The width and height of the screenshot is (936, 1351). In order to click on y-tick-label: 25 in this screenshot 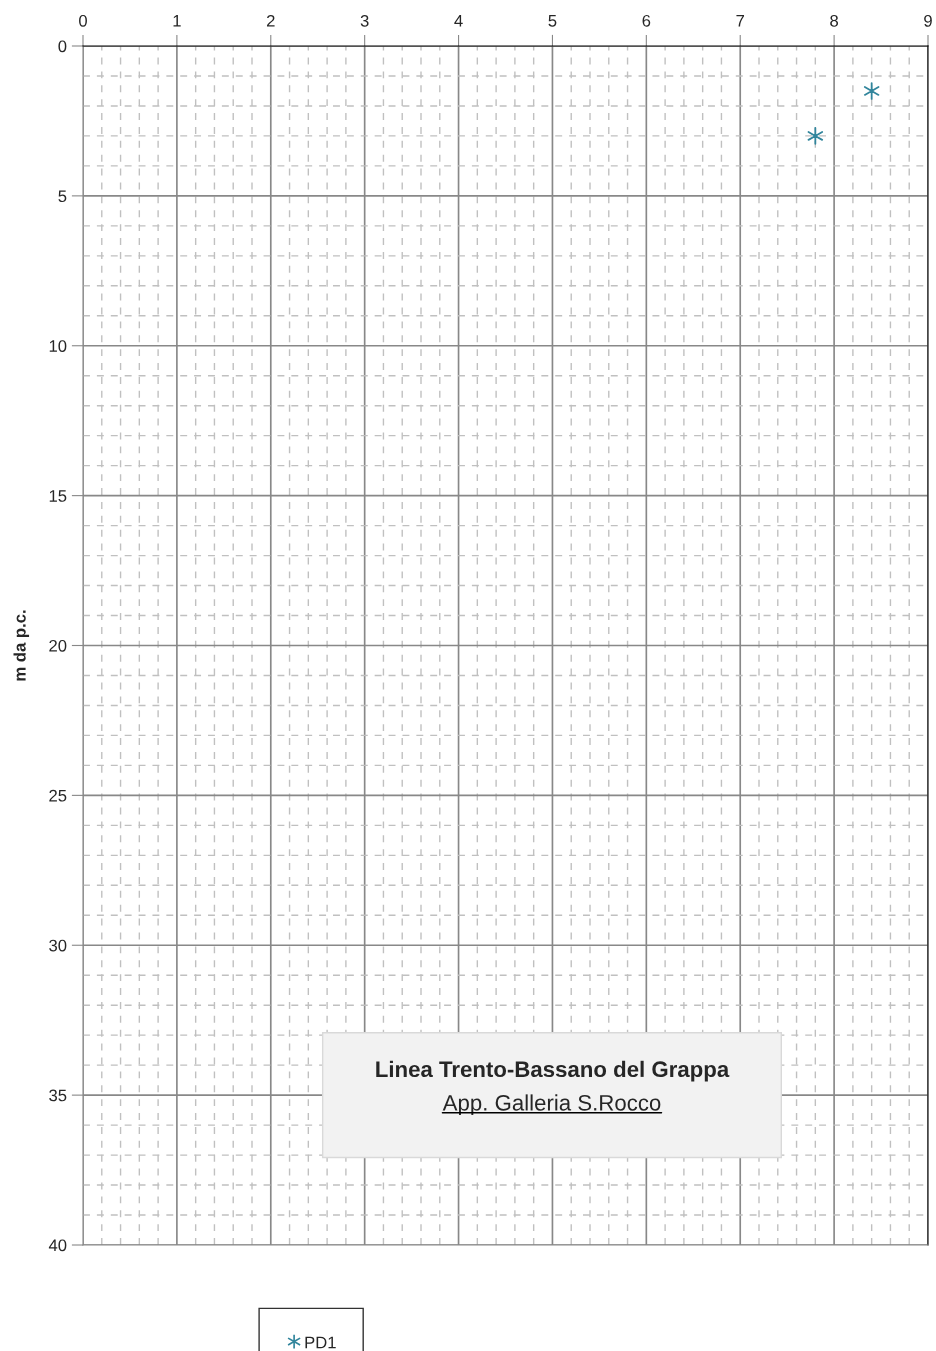, I will do `click(58, 795)`.